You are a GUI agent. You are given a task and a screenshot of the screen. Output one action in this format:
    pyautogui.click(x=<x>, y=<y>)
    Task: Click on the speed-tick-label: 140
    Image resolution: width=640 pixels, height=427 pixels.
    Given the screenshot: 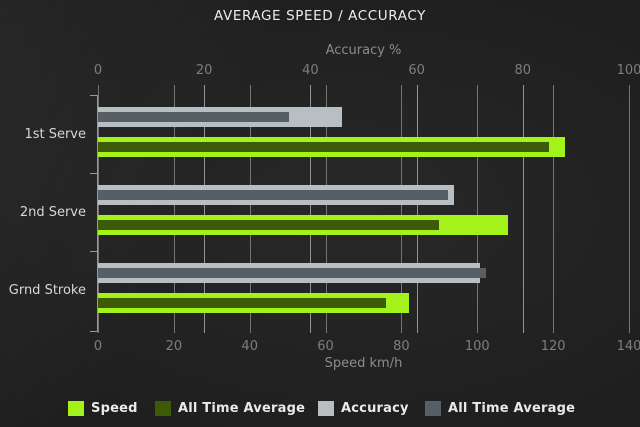 What is the action you would take?
    pyautogui.click(x=628, y=346)
    